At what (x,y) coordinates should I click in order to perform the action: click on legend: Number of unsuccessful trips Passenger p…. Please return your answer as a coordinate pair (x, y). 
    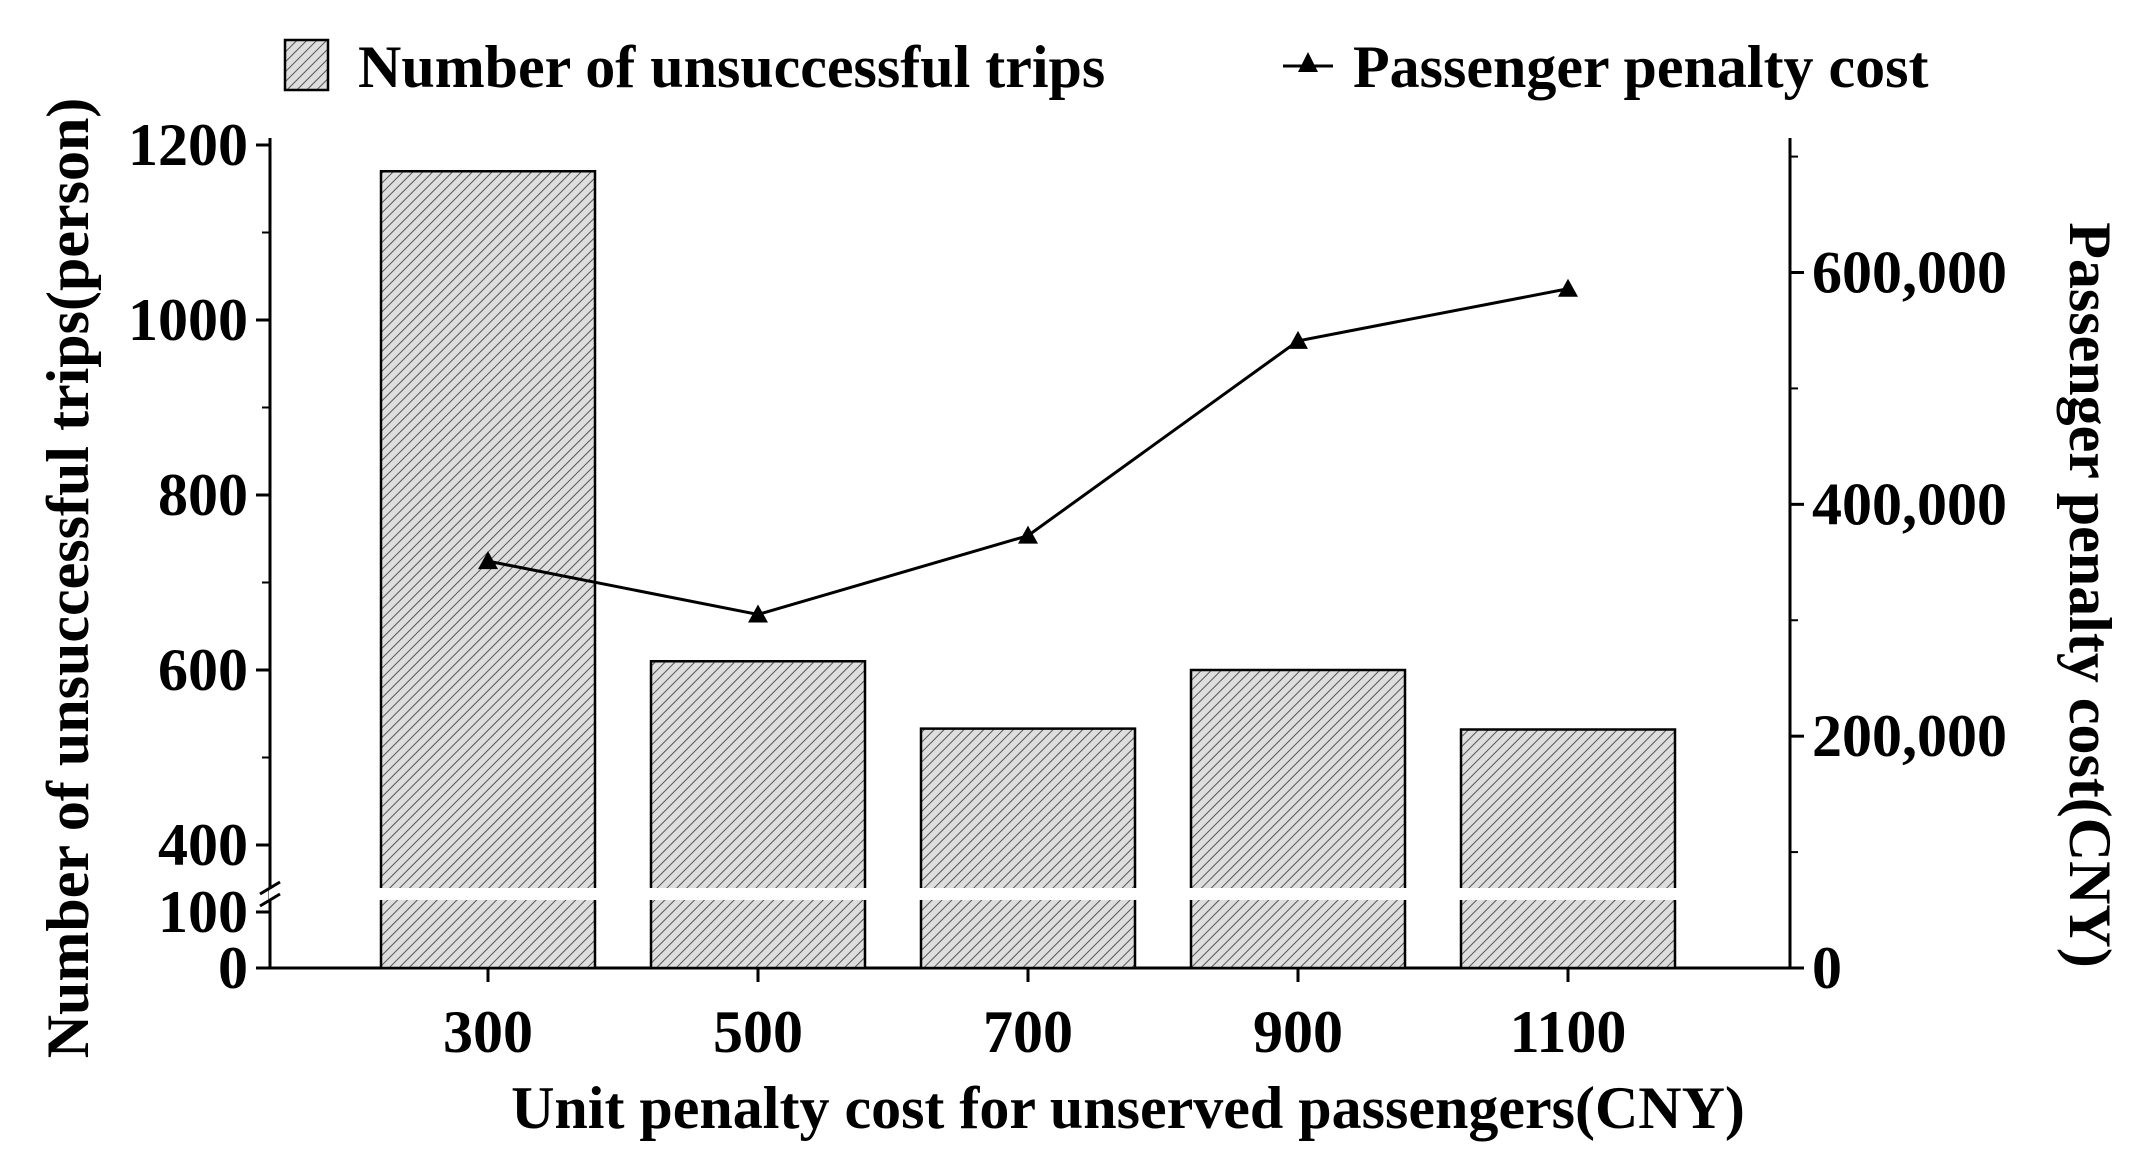
    Looking at the image, I should click on (1106, 67).